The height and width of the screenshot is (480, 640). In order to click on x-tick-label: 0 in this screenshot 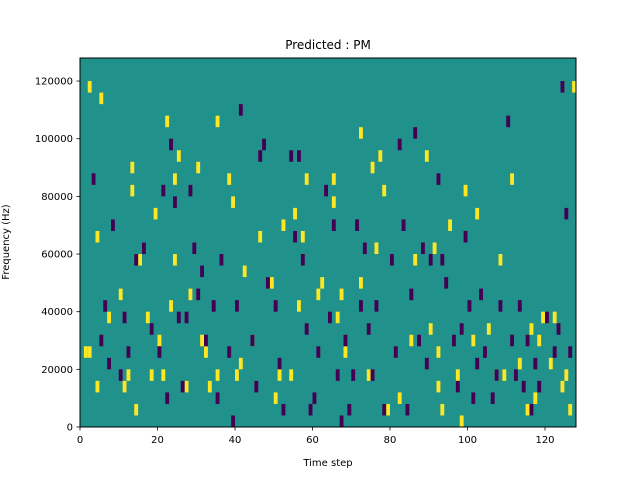, I will do `click(80, 440)`.